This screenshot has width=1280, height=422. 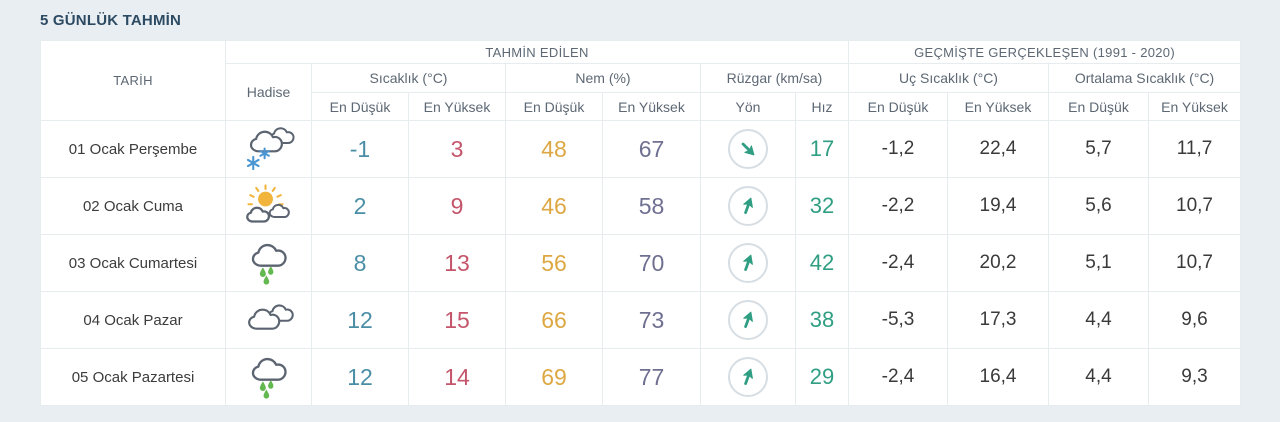 What do you see at coordinates (457, 377) in the screenshot?
I see `temp-max-cell: 14` at bounding box center [457, 377].